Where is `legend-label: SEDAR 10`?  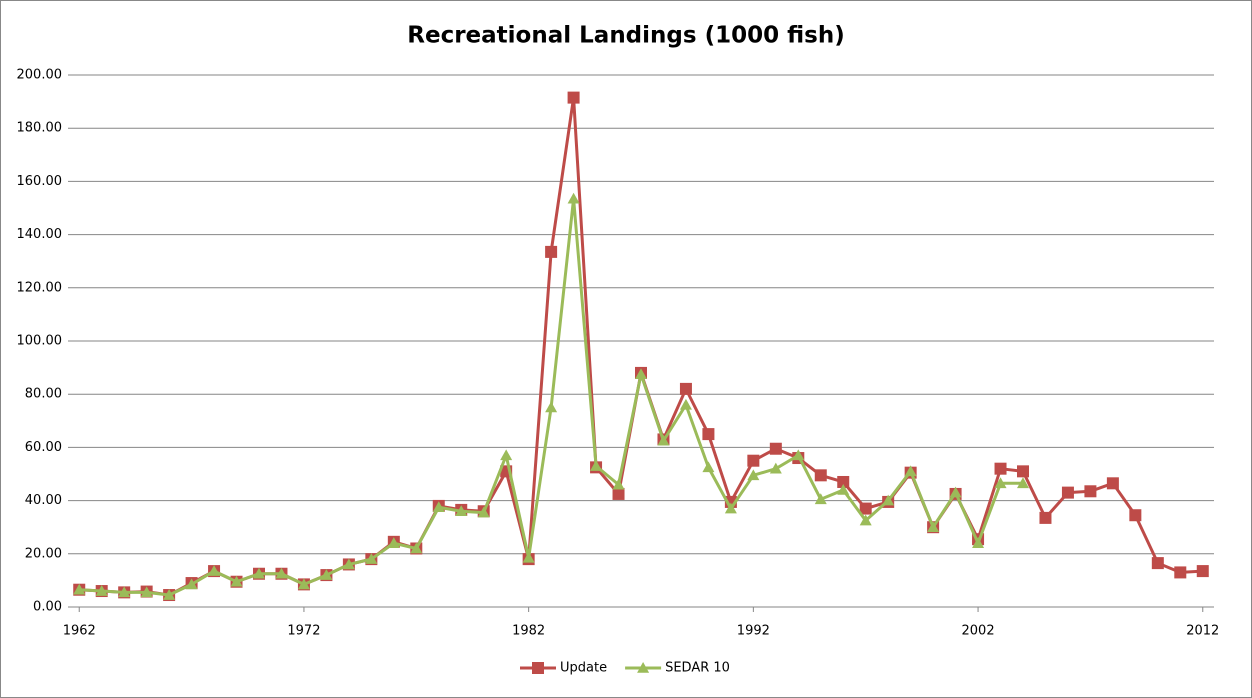 legend-label: SEDAR 10 is located at coordinates (697, 668).